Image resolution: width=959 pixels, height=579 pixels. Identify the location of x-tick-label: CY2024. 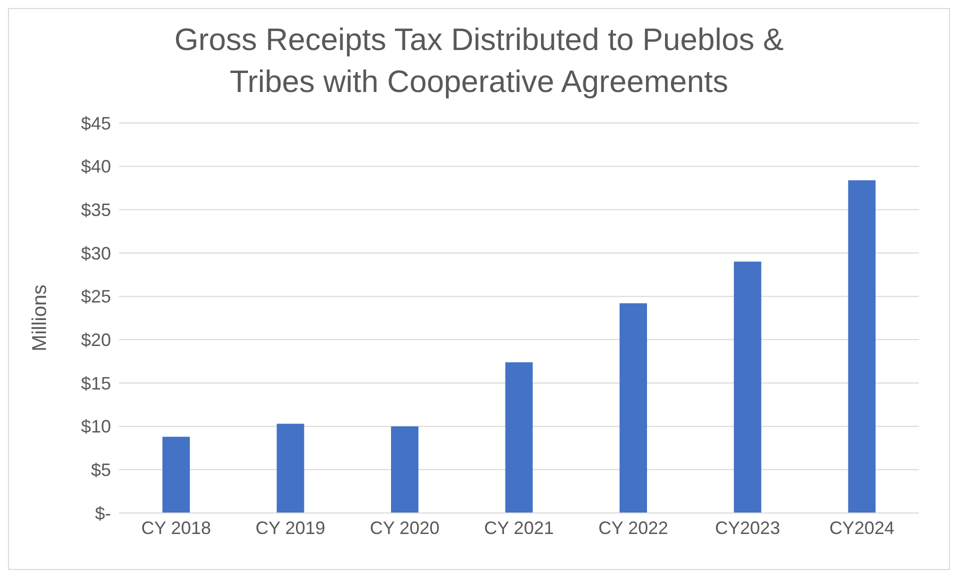
(861, 528).